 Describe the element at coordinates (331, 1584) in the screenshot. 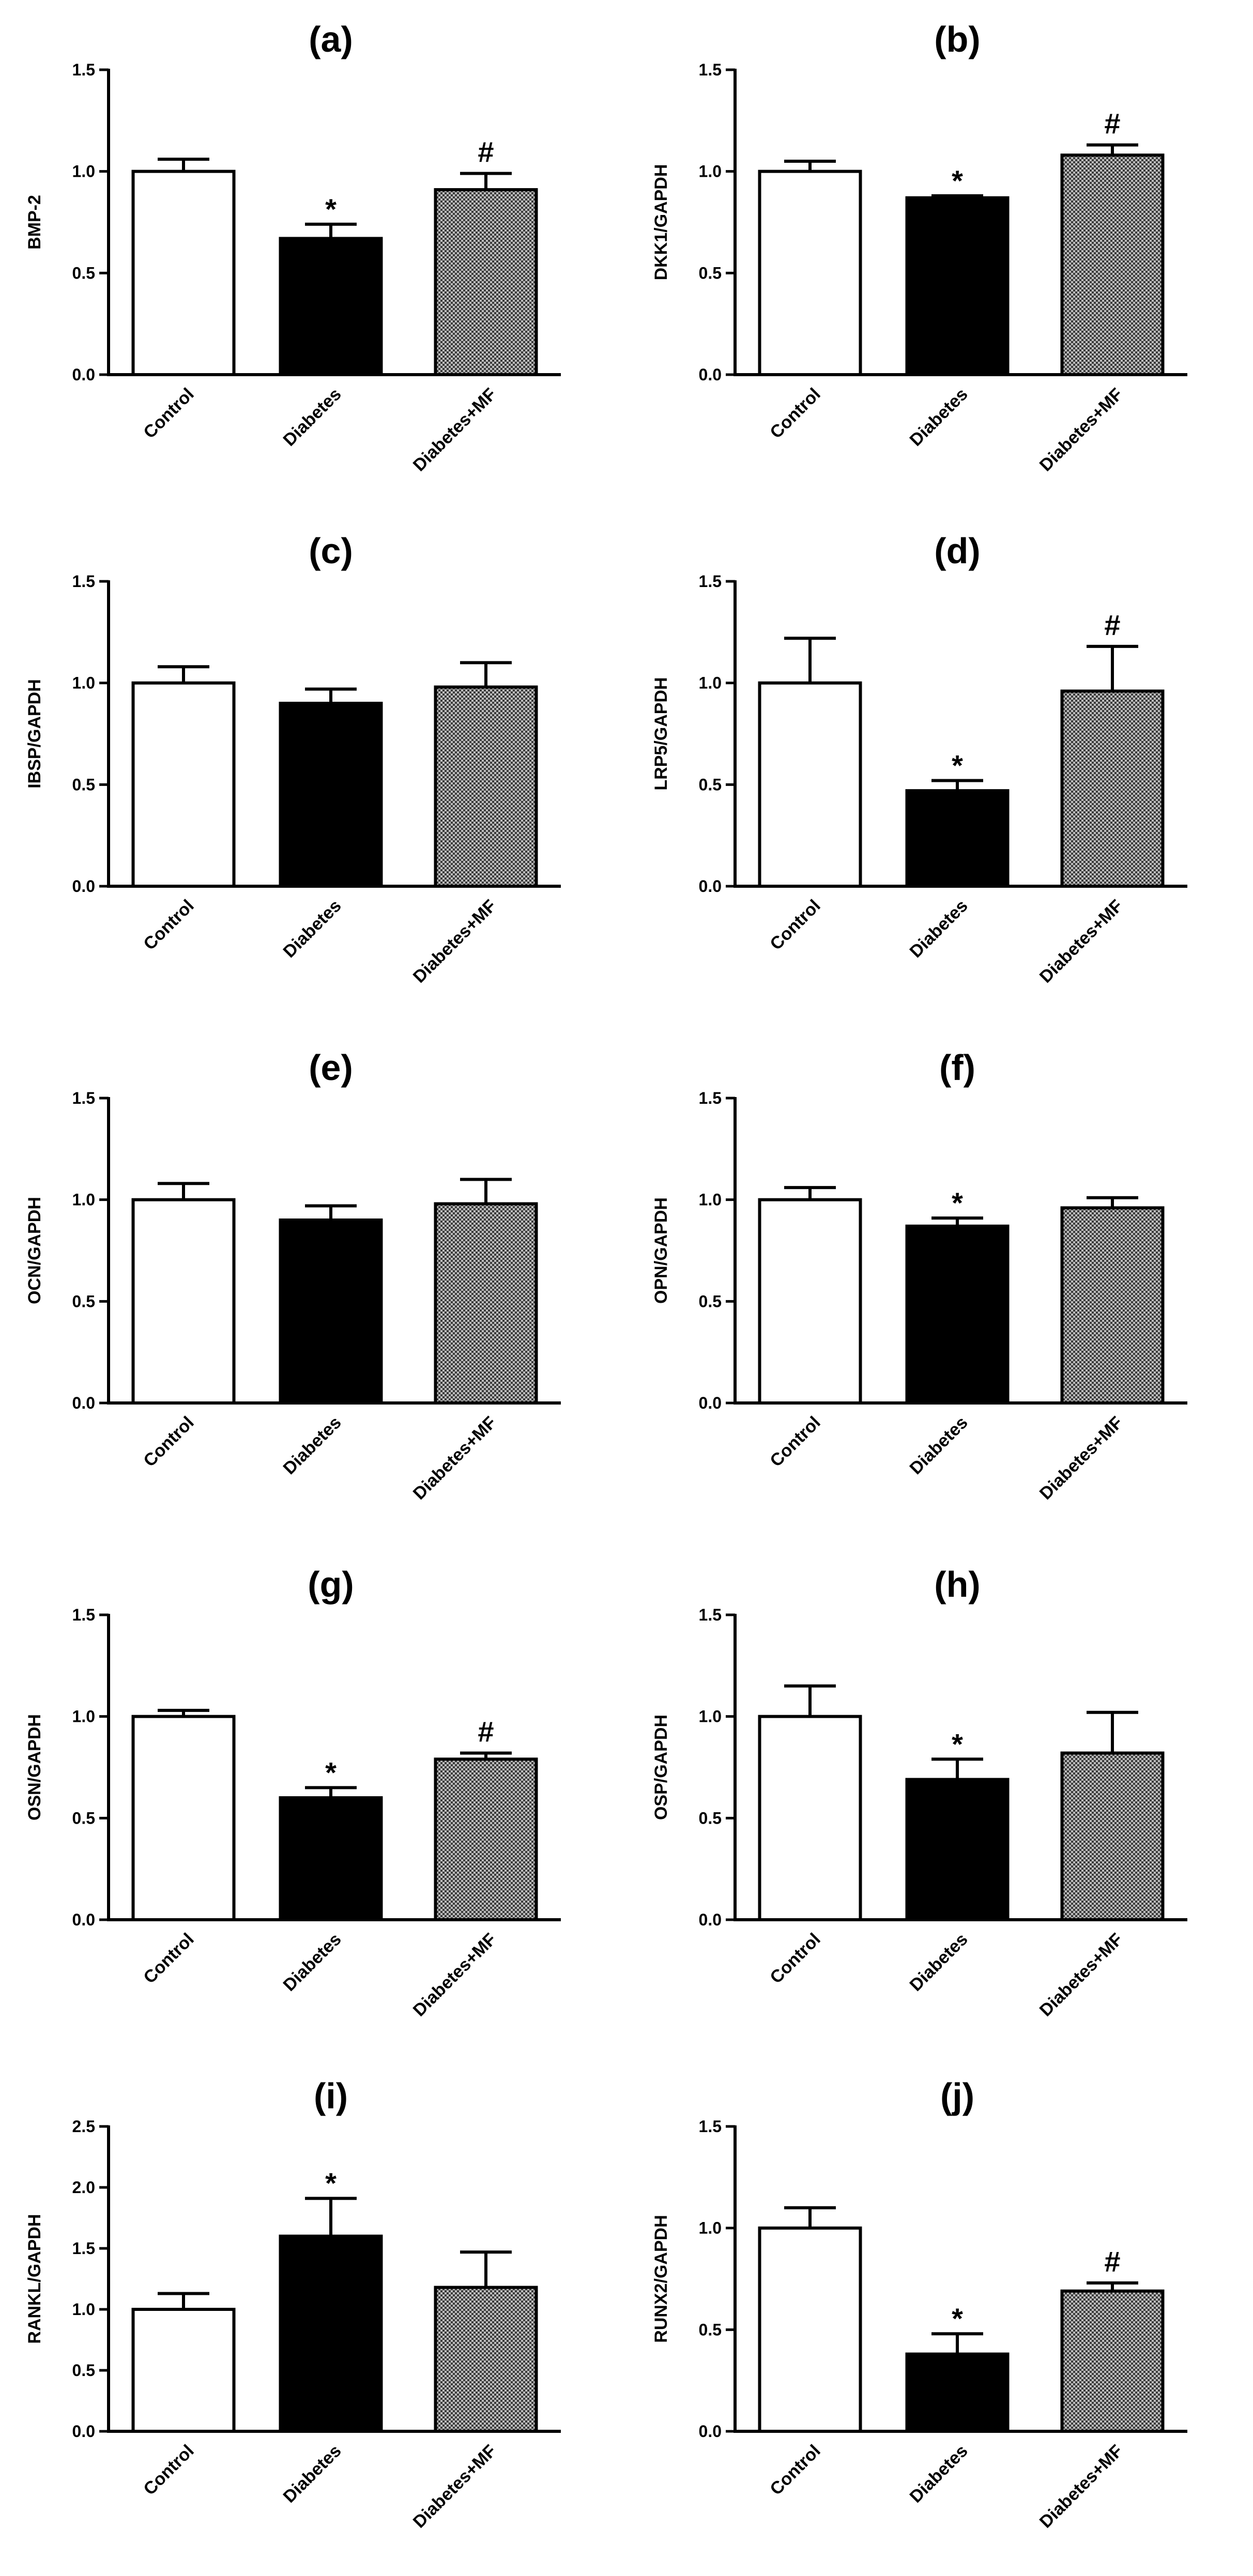

I see `panel-title: (g)` at that location.